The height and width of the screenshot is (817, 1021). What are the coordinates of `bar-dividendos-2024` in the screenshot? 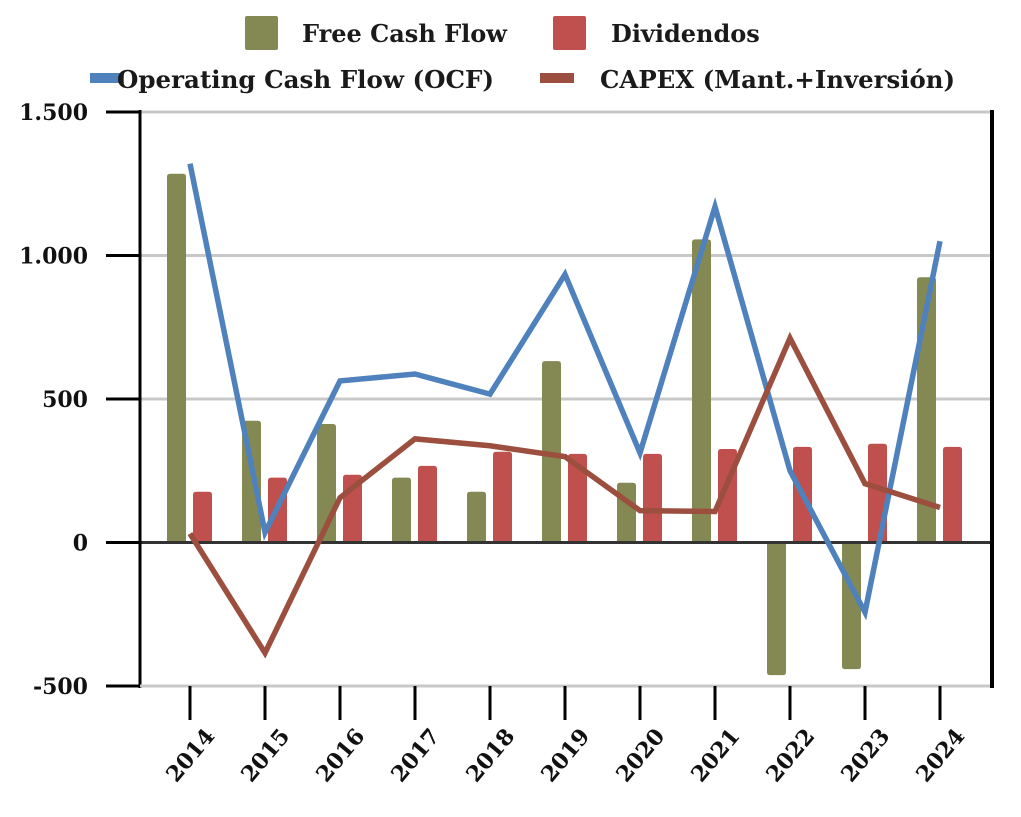 It's located at (952, 494).